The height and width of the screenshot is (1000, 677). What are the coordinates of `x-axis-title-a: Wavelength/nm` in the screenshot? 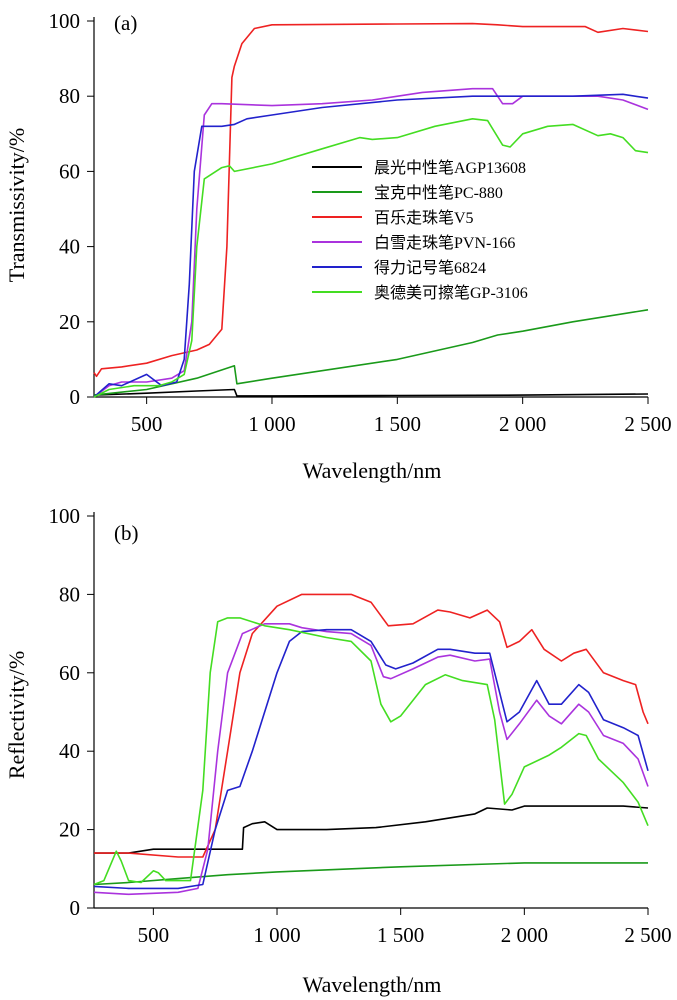 It's located at (372, 470).